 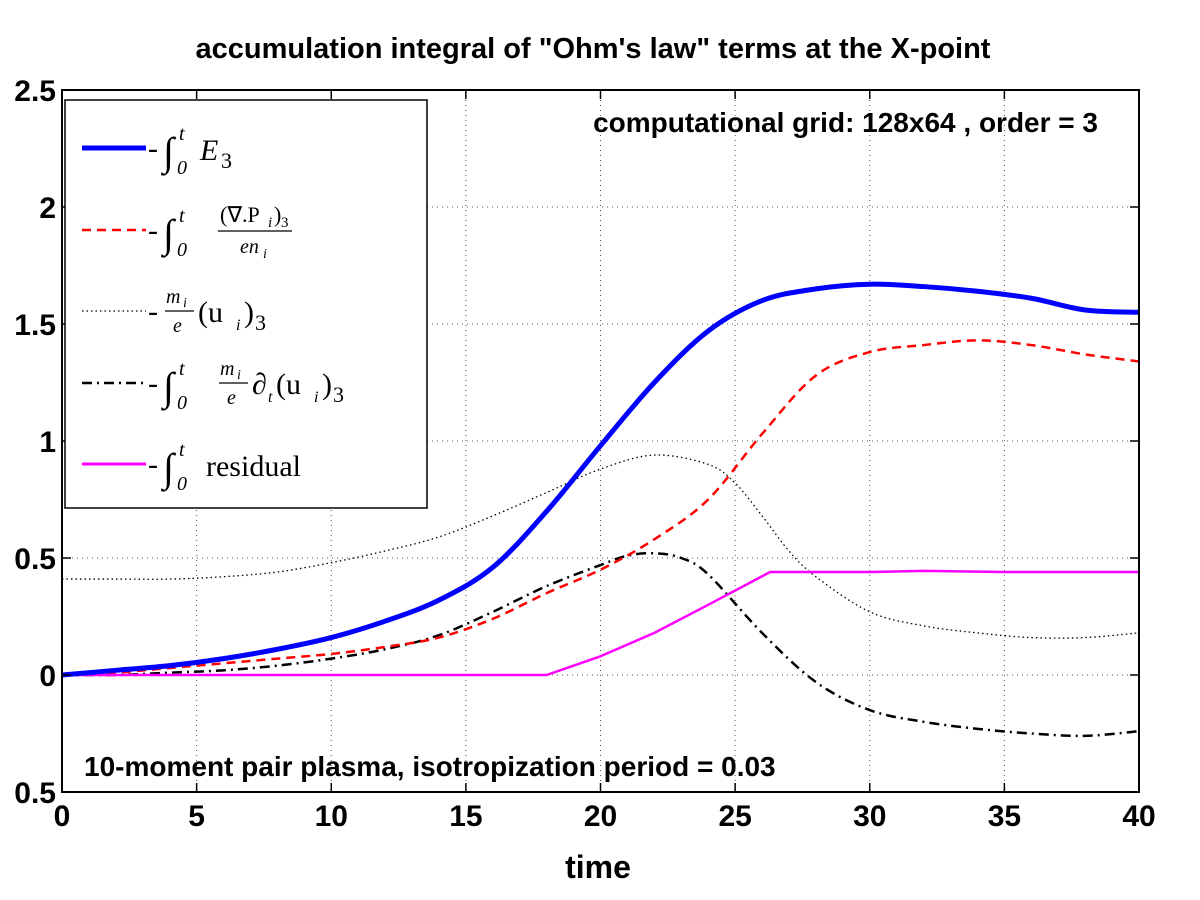 I want to click on y-tick-label: 1, so click(x=47, y=442).